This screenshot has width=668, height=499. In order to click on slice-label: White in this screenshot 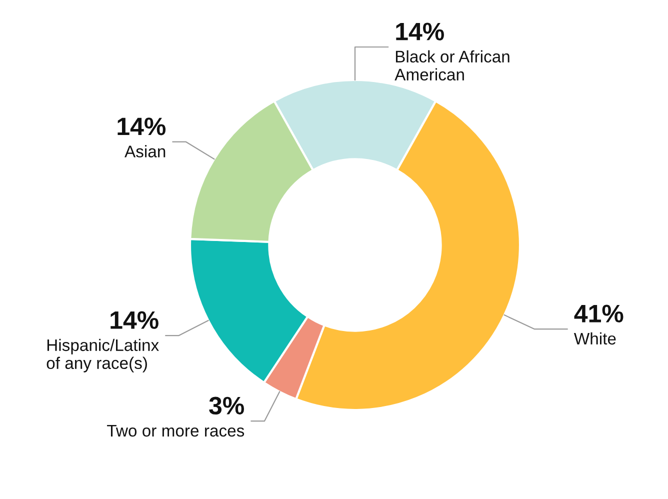, I will do `click(595, 338)`.